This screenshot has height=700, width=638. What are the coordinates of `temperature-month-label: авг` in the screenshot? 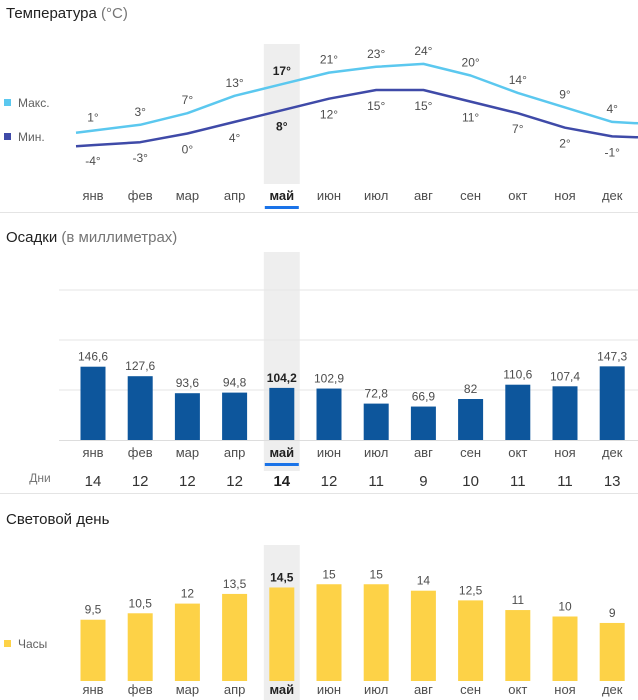 It's located at (423, 195).